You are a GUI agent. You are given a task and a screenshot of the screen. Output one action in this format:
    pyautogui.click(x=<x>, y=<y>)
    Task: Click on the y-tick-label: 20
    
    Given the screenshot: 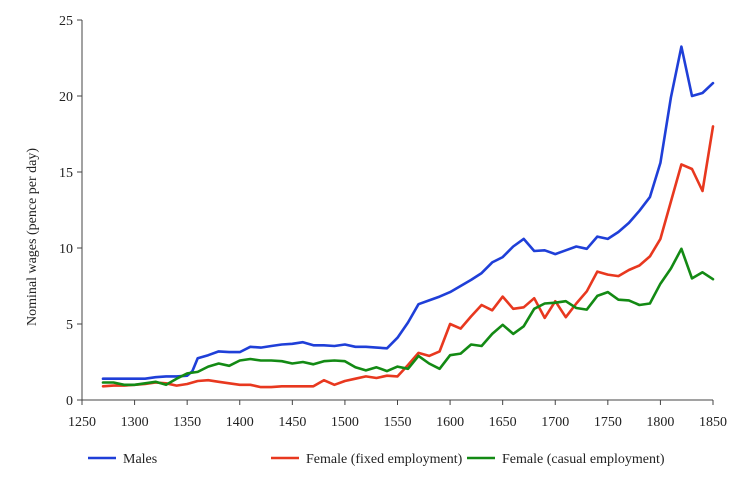 What is the action you would take?
    pyautogui.click(x=66, y=97)
    